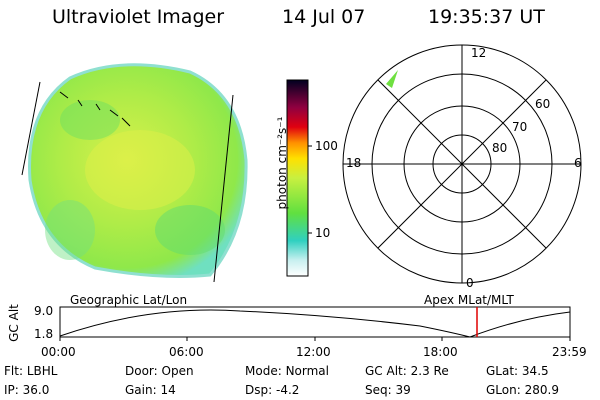 Image resolution: width=600 pixels, height=400 pixels. Describe the element at coordinates (386, 371) in the screenshot. I see `info-gcalt-label: GC Alt:` at that location.